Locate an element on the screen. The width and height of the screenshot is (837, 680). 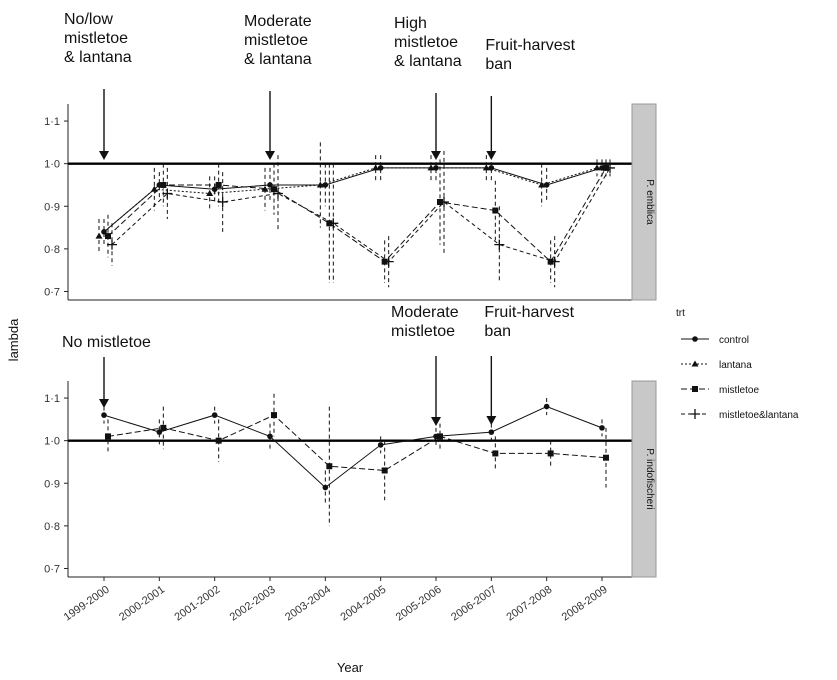
annotation-label: No/low mistletoe & lantana is located at coordinates (98, 38).